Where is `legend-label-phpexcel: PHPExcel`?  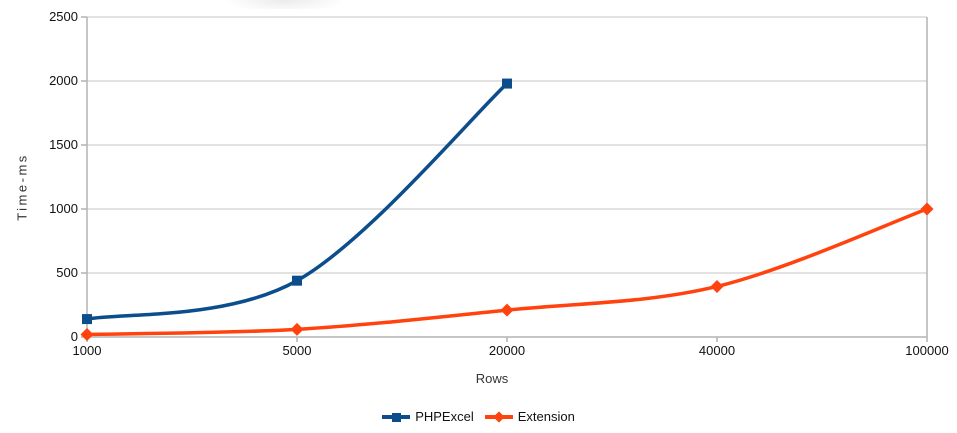
legend-label-phpexcel: PHPExcel is located at coordinates (444, 416).